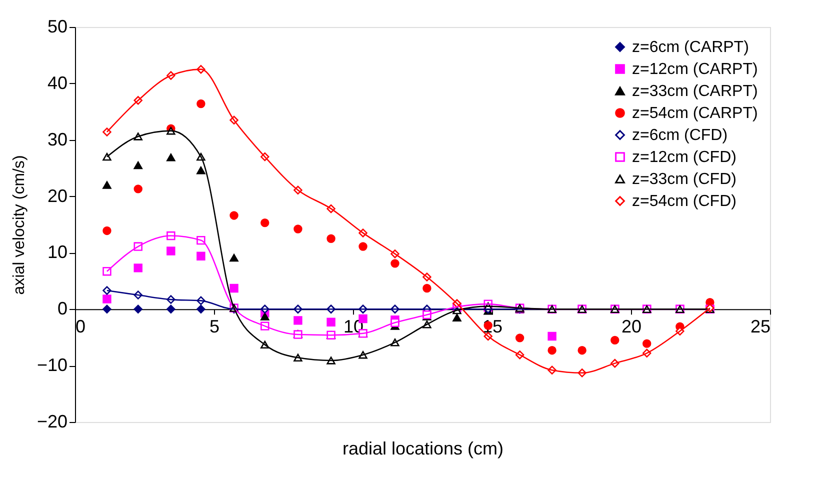 This screenshot has width=822, height=481. Describe the element at coordinates (680, 135) in the screenshot. I see `legend-label: z=6cm (CFD)` at that location.